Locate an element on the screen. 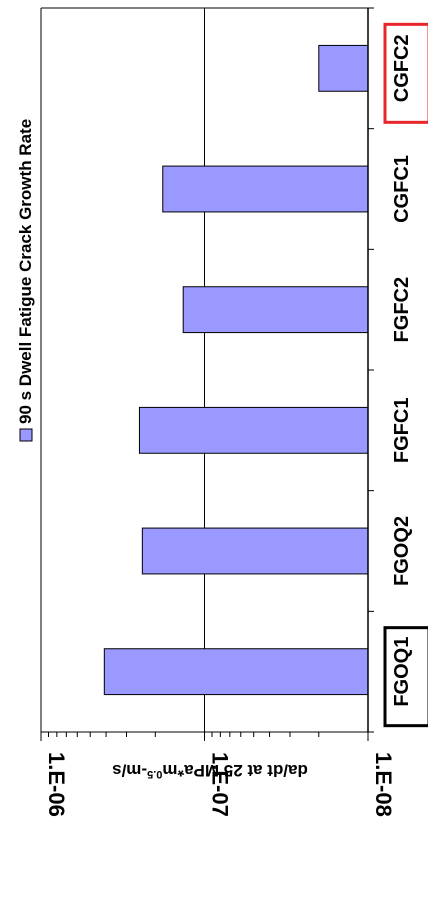  bar-fgfc2 is located at coordinates (275, 310).